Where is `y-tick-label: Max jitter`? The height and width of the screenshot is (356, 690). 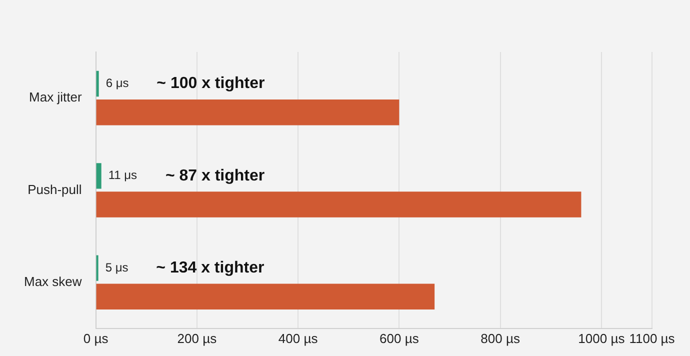 y-tick-label: Max jitter is located at coordinates (55, 97).